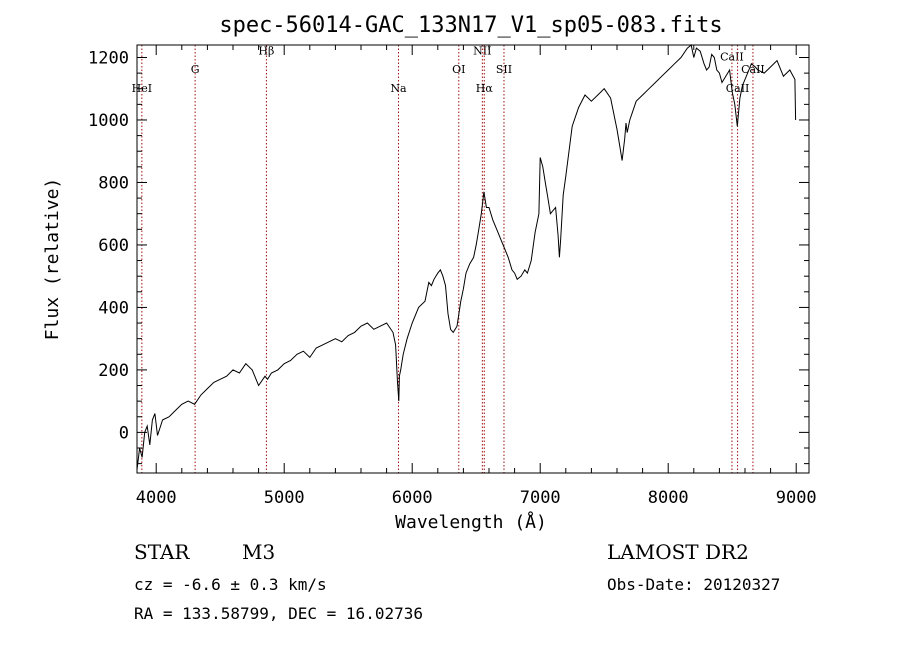 The image size is (900, 649). What do you see at coordinates (504, 69) in the screenshot?
I see `line-marker-label-7: SII` at bounding box center [504, 69].